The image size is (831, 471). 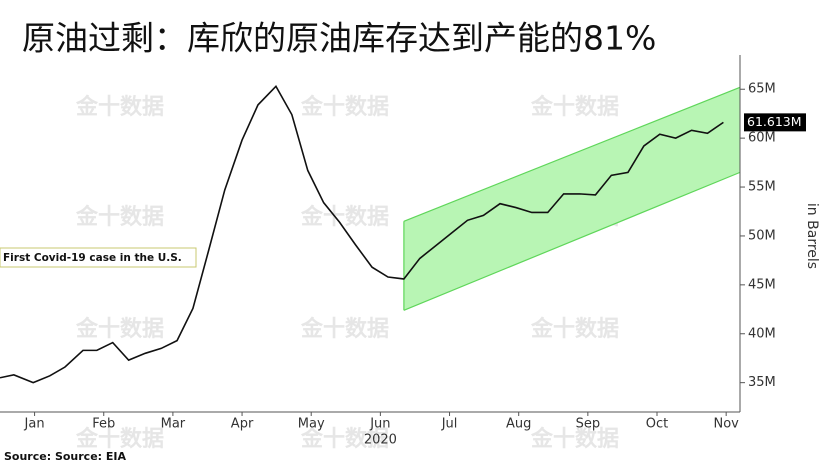 What do you see at coordinates (379, 424) in the screenshot?
I see `x-tick-label: Jun` at bounding box center [379, 424].